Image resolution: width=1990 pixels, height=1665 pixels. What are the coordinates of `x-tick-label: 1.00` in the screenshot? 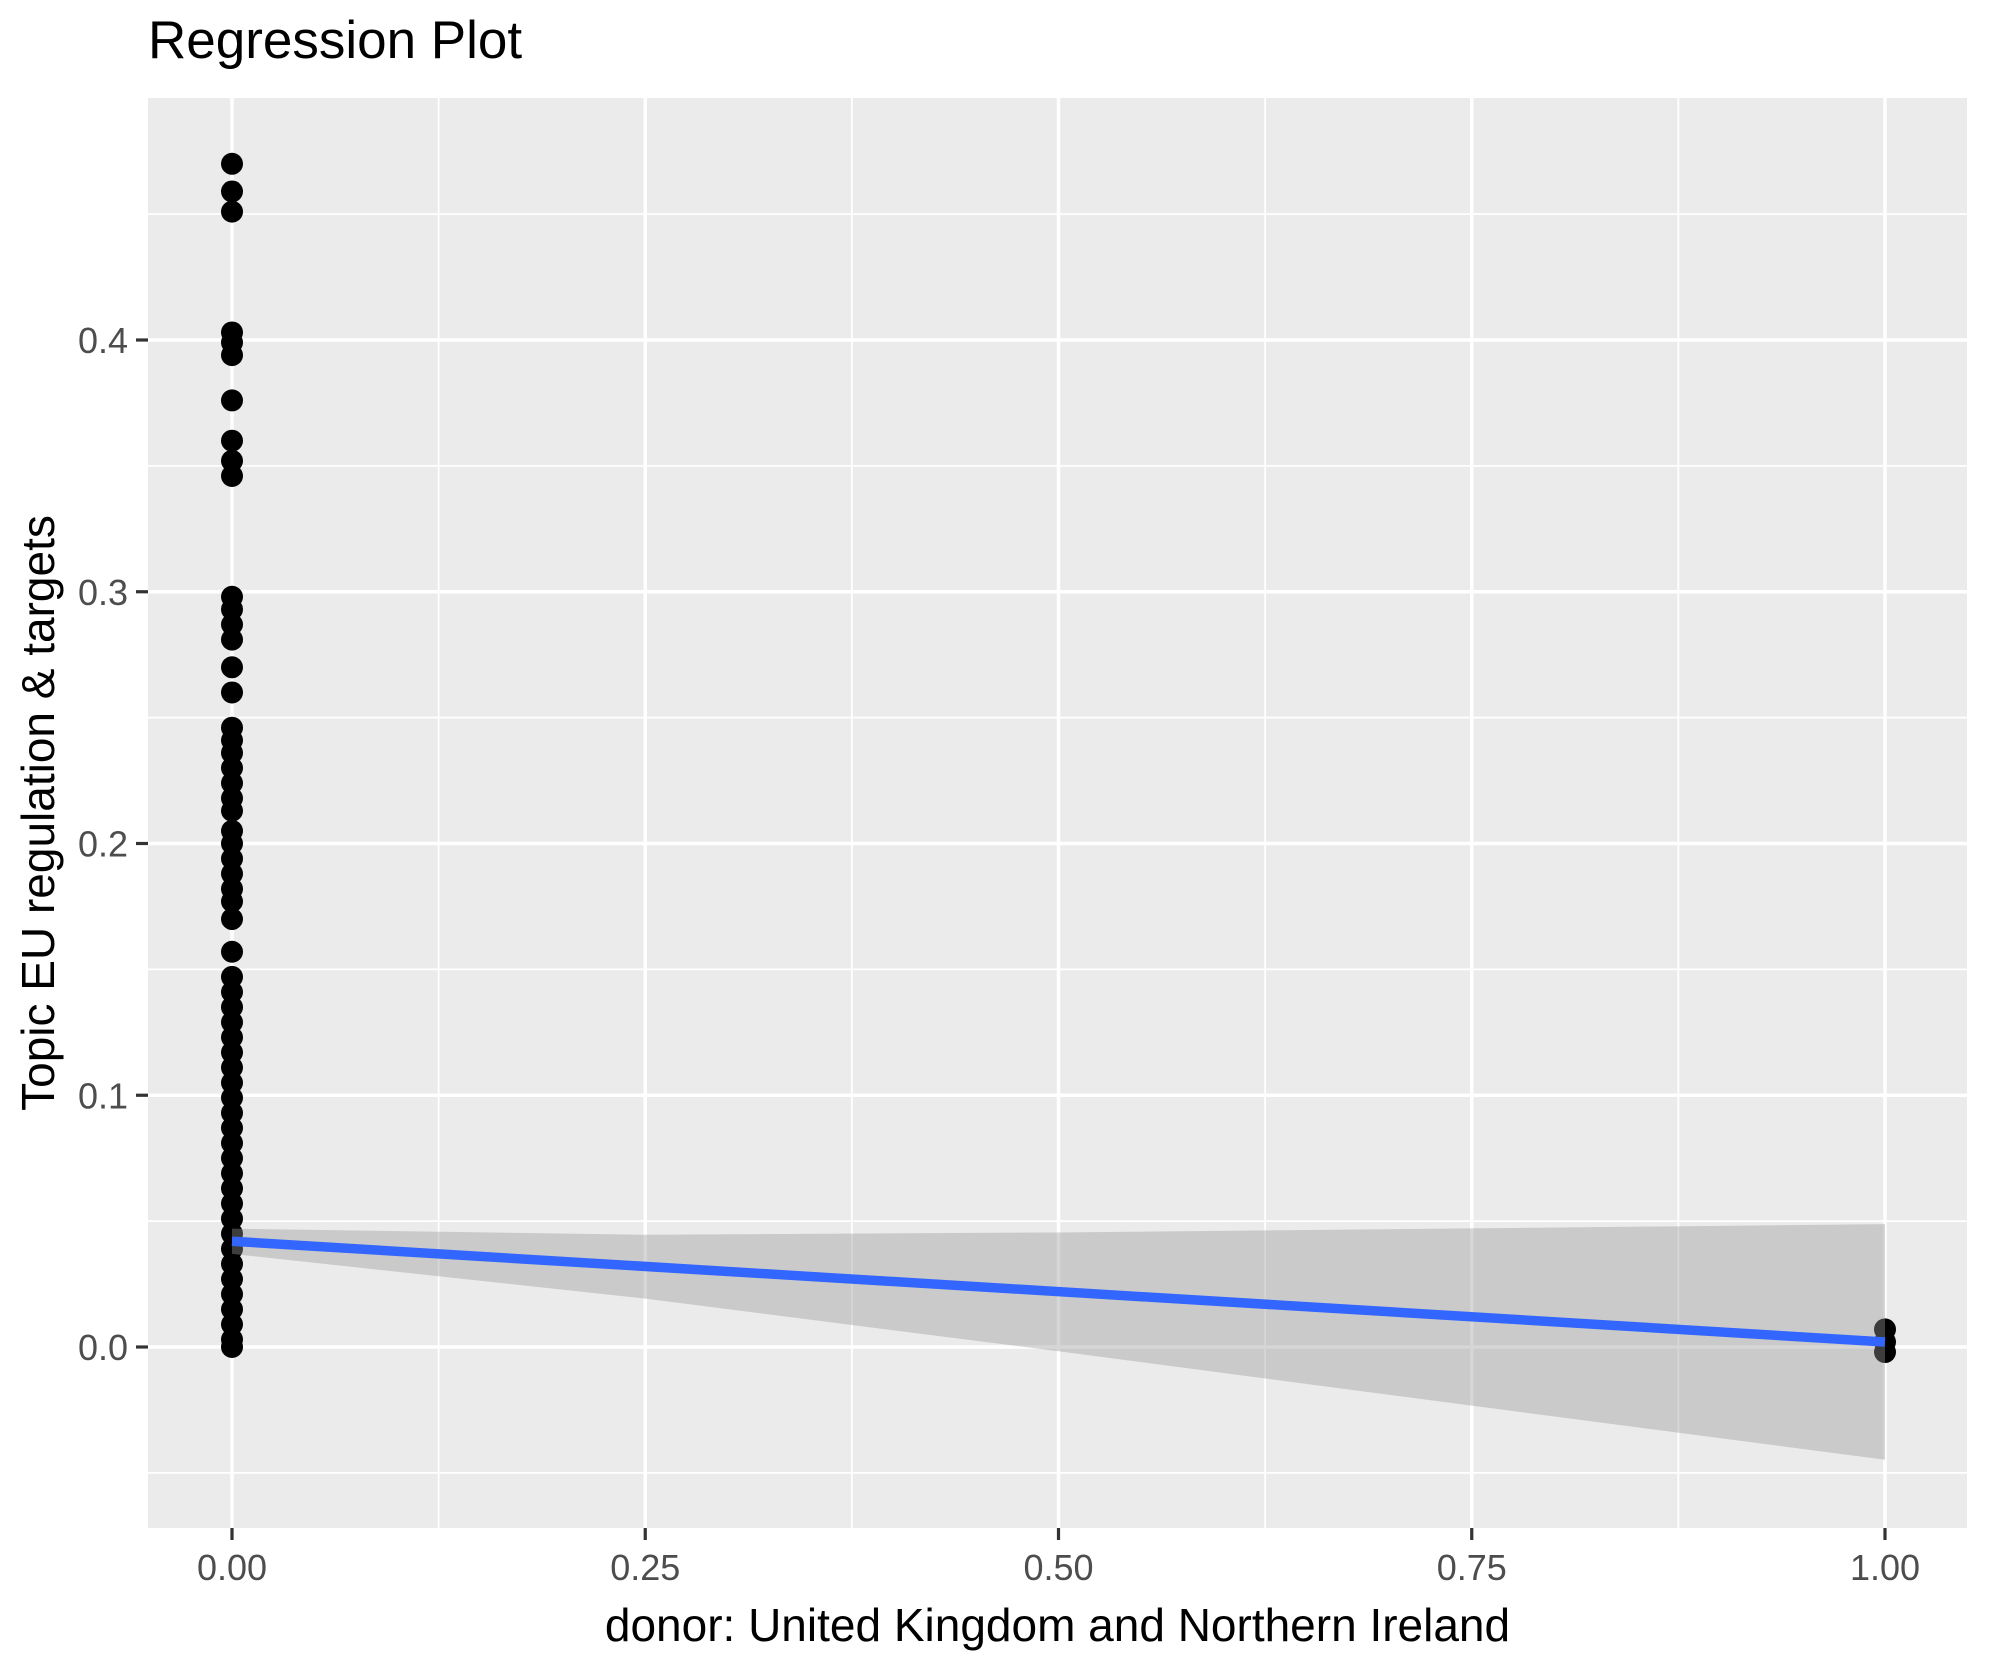 It's located at (1885, 1567).